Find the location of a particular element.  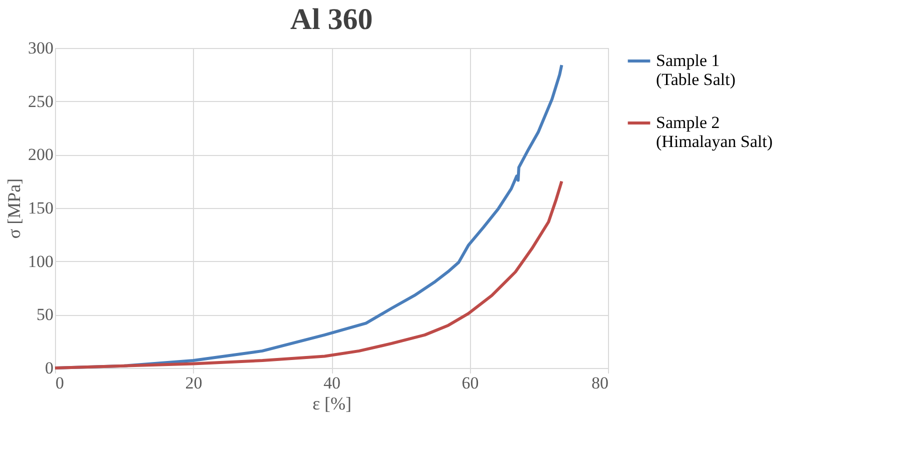

legend-label: Sample 2 (Himalayan Salt) is located at coordinates (714, 132).